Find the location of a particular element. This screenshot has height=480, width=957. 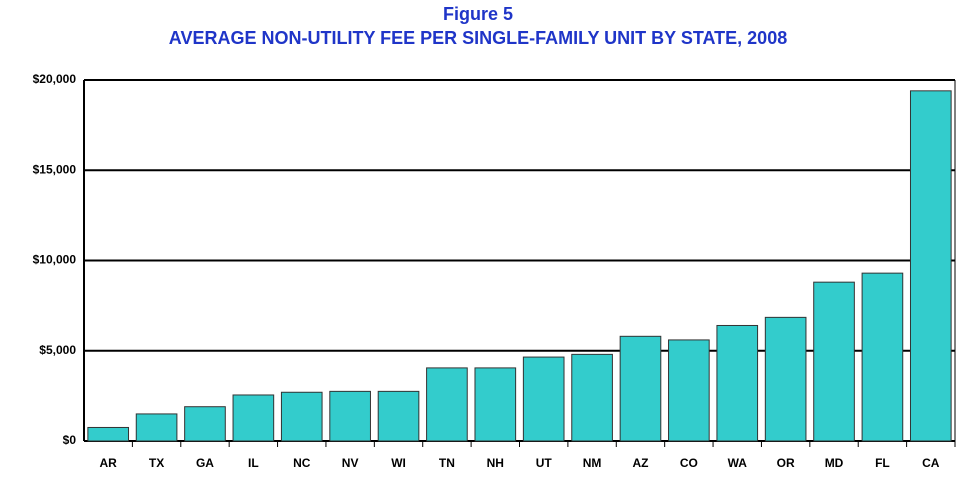

x-tick-label: MD is located at coordinates (834, 463).